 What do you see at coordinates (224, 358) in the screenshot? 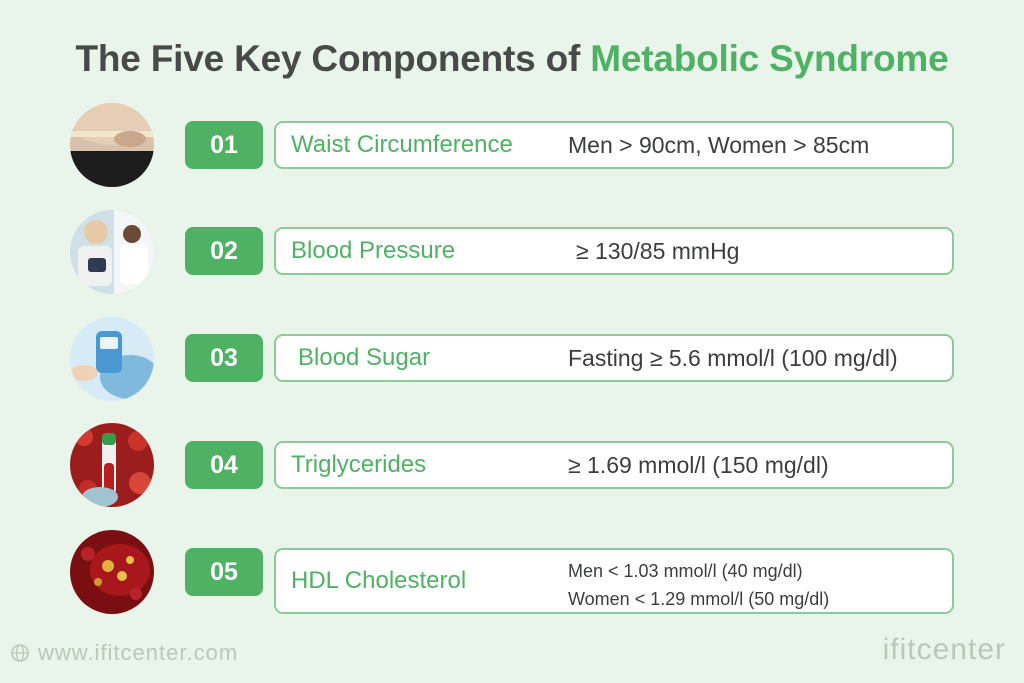
I see `component-number-badge: 03` at bounding box center [224, 358].